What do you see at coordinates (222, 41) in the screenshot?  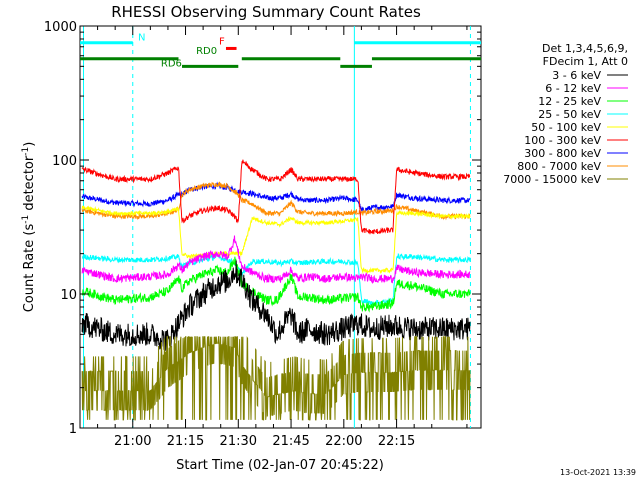 I see `annotation-f: F` at bounding box center [222, 41].